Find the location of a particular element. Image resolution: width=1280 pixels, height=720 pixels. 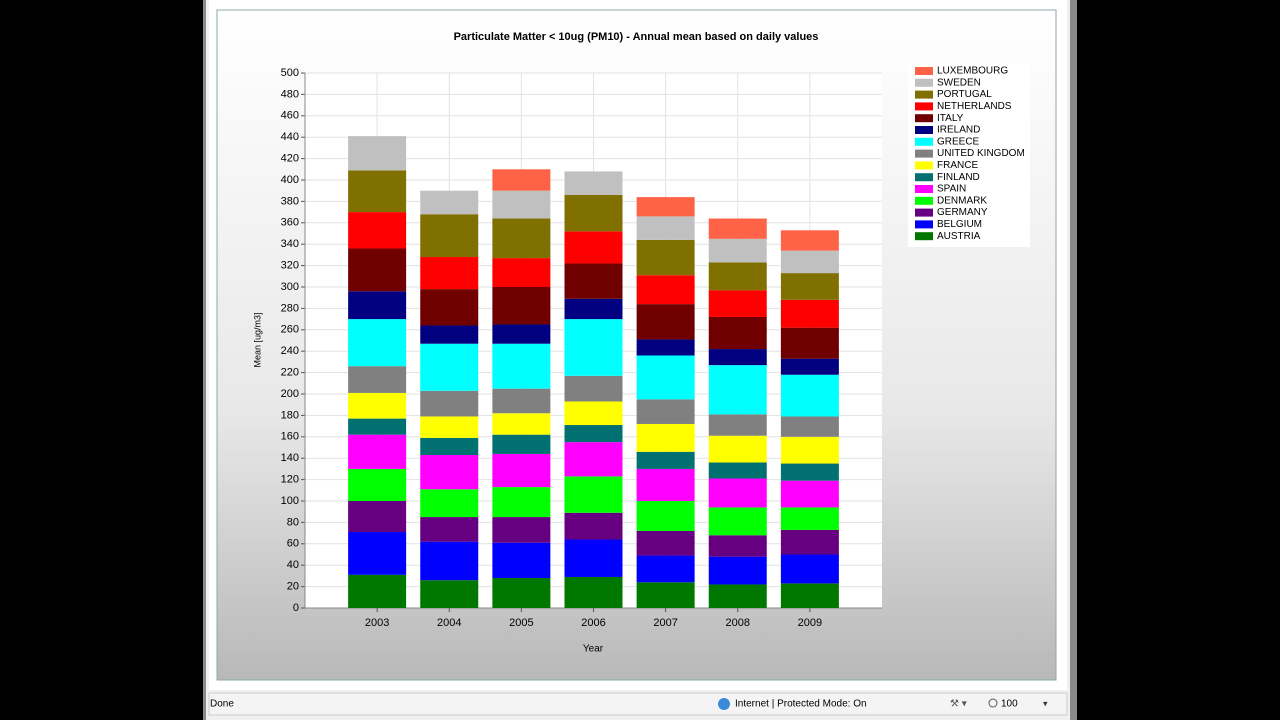

y-tick-label: 360 is located at coordinates (290, 223).